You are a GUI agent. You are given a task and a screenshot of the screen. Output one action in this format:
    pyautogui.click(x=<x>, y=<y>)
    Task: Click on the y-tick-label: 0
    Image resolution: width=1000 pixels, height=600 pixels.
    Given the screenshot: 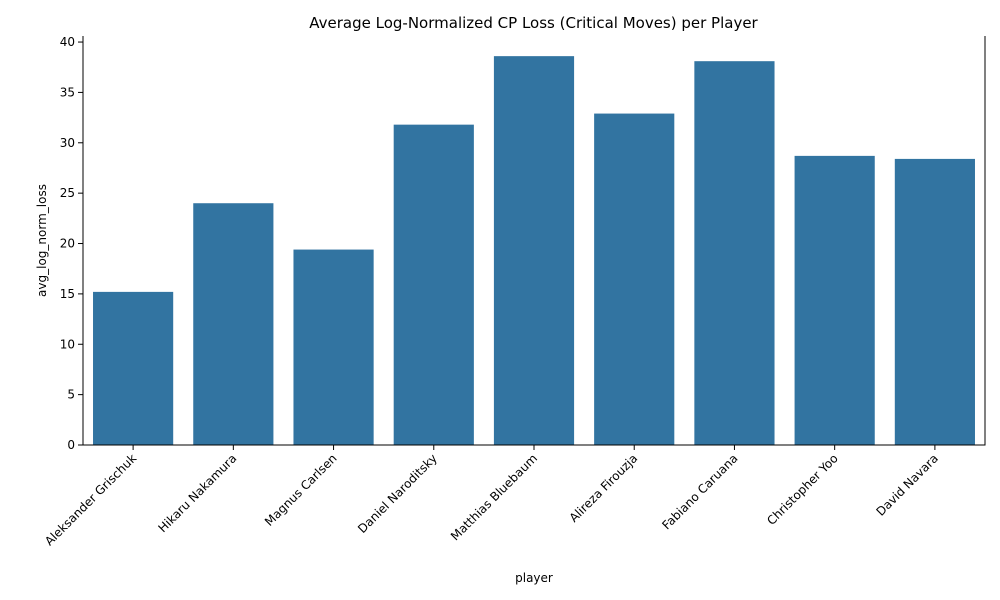 What is the action you would take?
    pyautogui.click(x=71, y=445)
    